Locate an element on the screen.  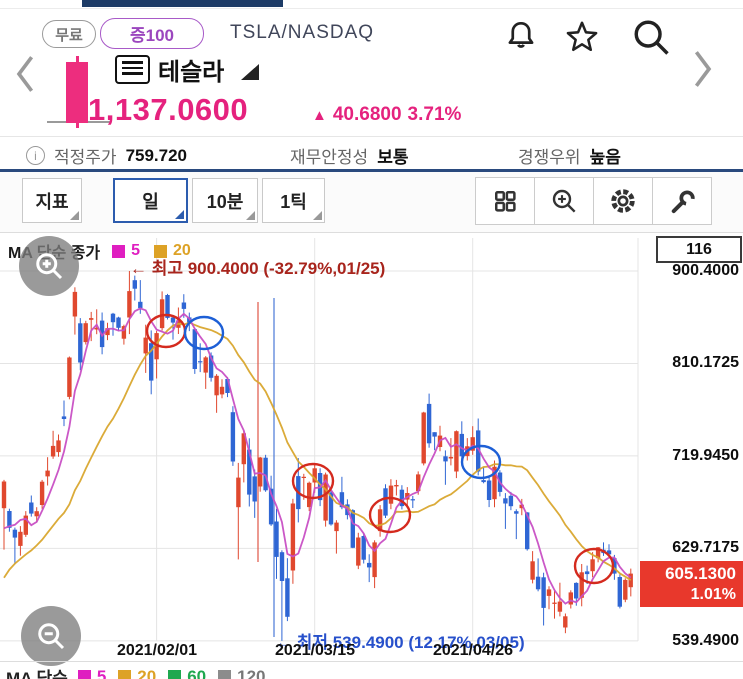
search-icon is located at coordinates (651, 39).